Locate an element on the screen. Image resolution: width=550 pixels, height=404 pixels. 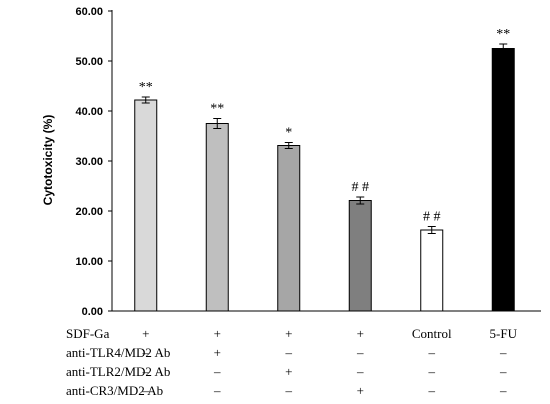
condition-row-label: anti-CR3/MD2 Ab is located at coordinates (114, 390).